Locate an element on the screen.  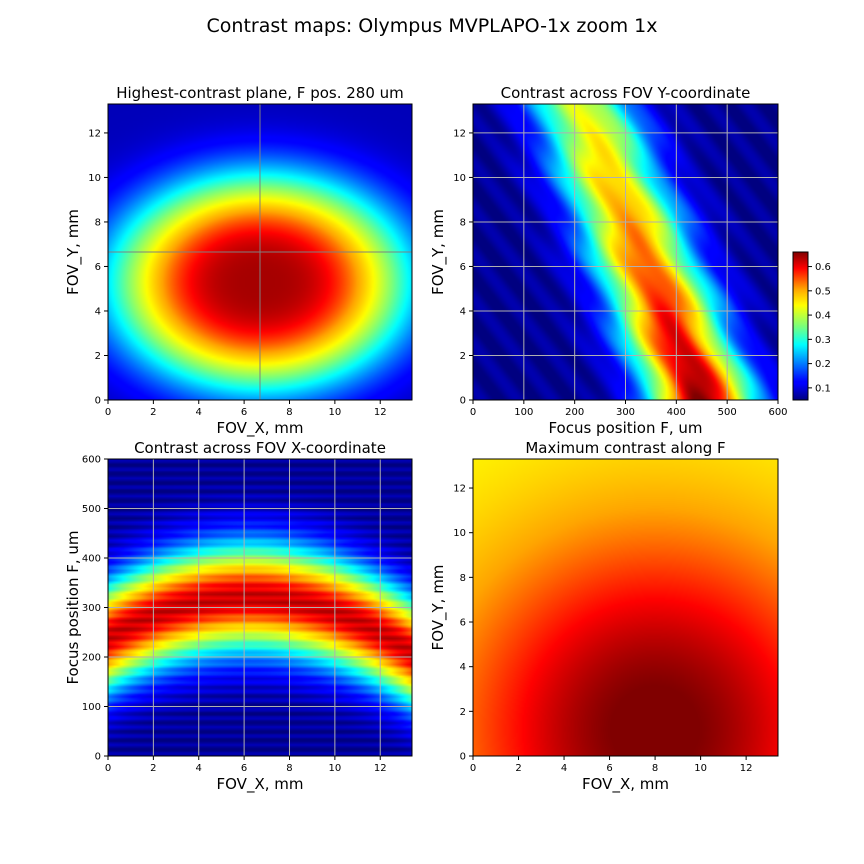
x-tick-label: 100 is located at coordinates (523, 412).